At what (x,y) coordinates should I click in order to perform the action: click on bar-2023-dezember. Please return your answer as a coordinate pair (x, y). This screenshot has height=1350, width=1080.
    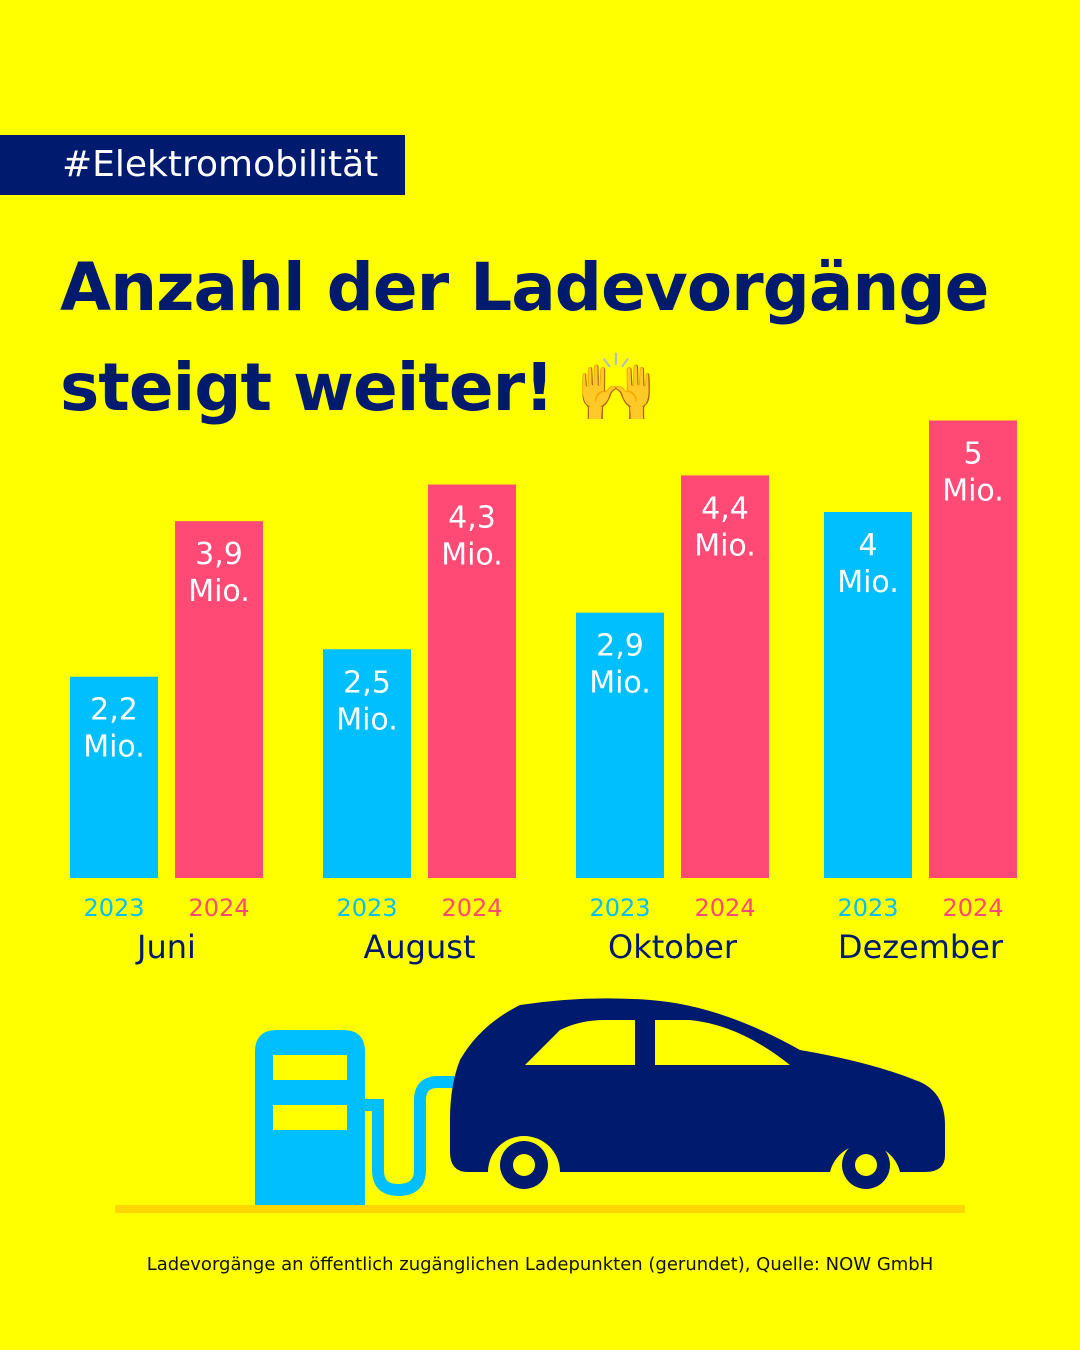
    Looking at the image, I should click on (868, 695).